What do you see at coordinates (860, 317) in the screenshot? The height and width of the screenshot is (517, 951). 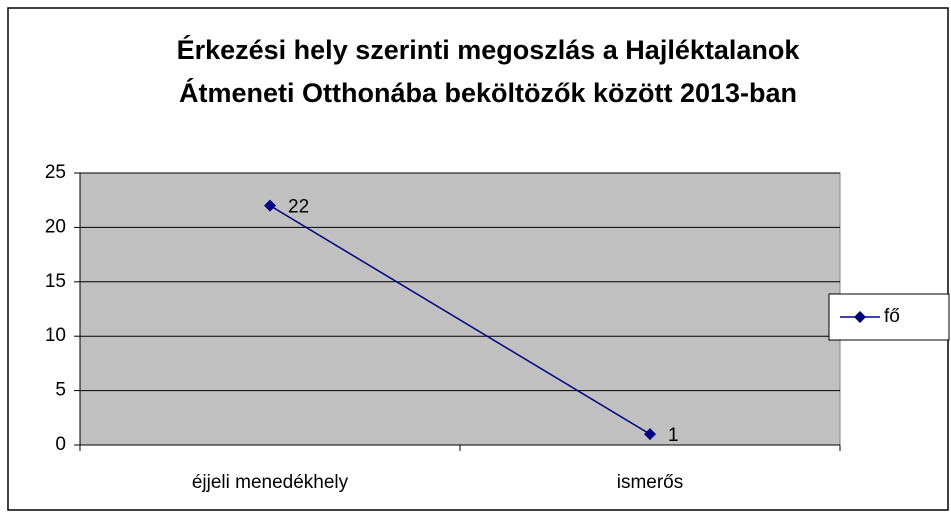 I see `legend-marker` at bounding box center [860, 317].